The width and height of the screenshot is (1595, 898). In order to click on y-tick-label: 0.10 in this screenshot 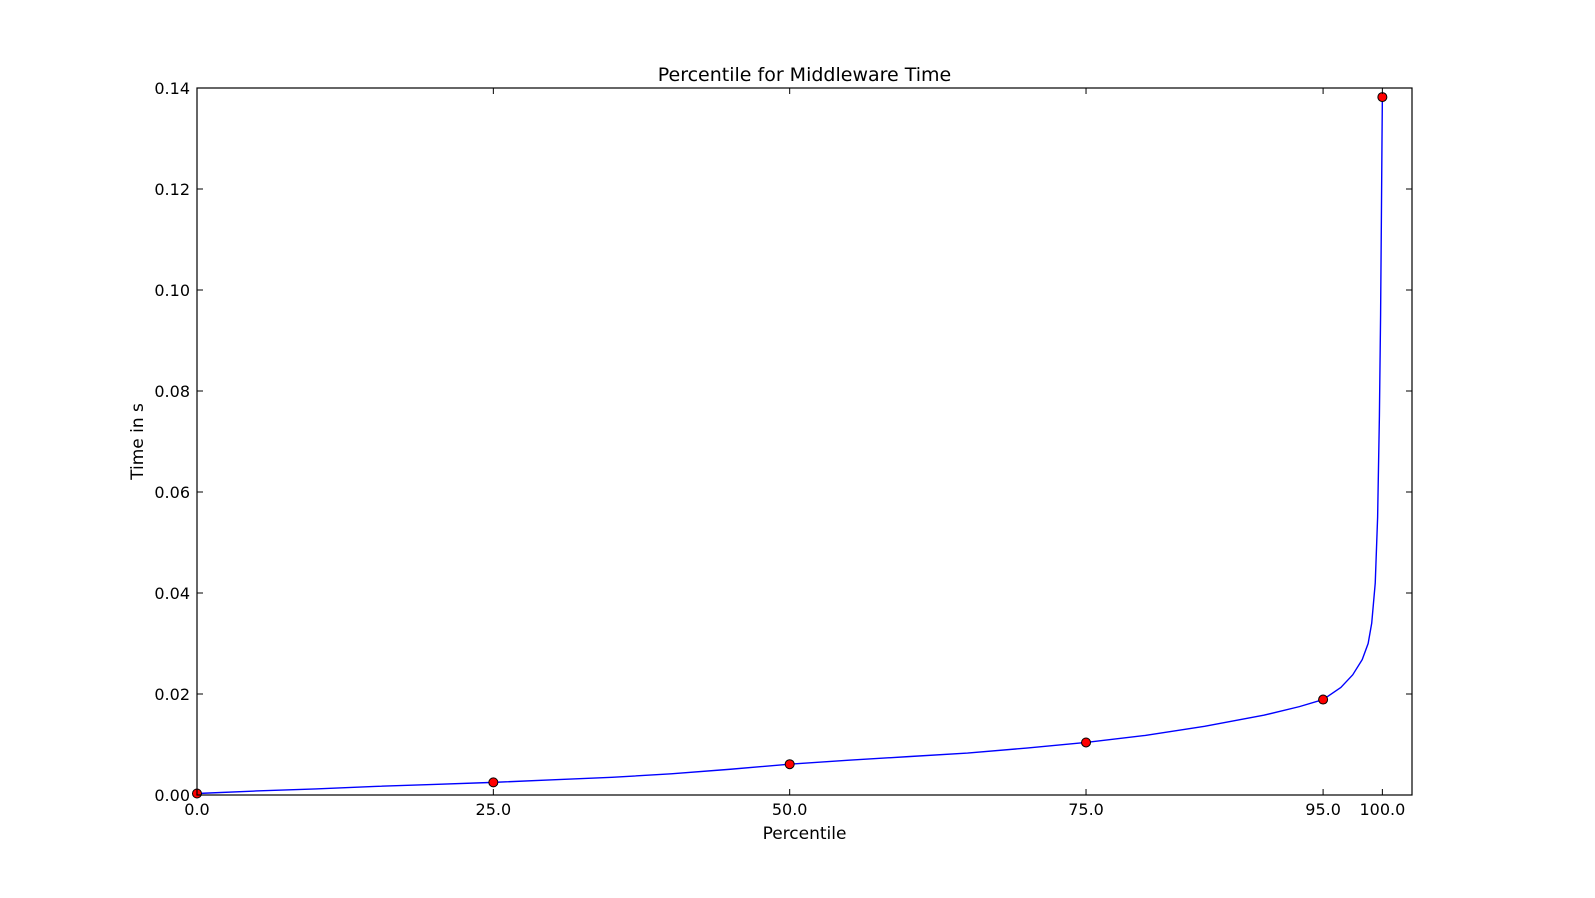, I will do `click(172, 290)`.